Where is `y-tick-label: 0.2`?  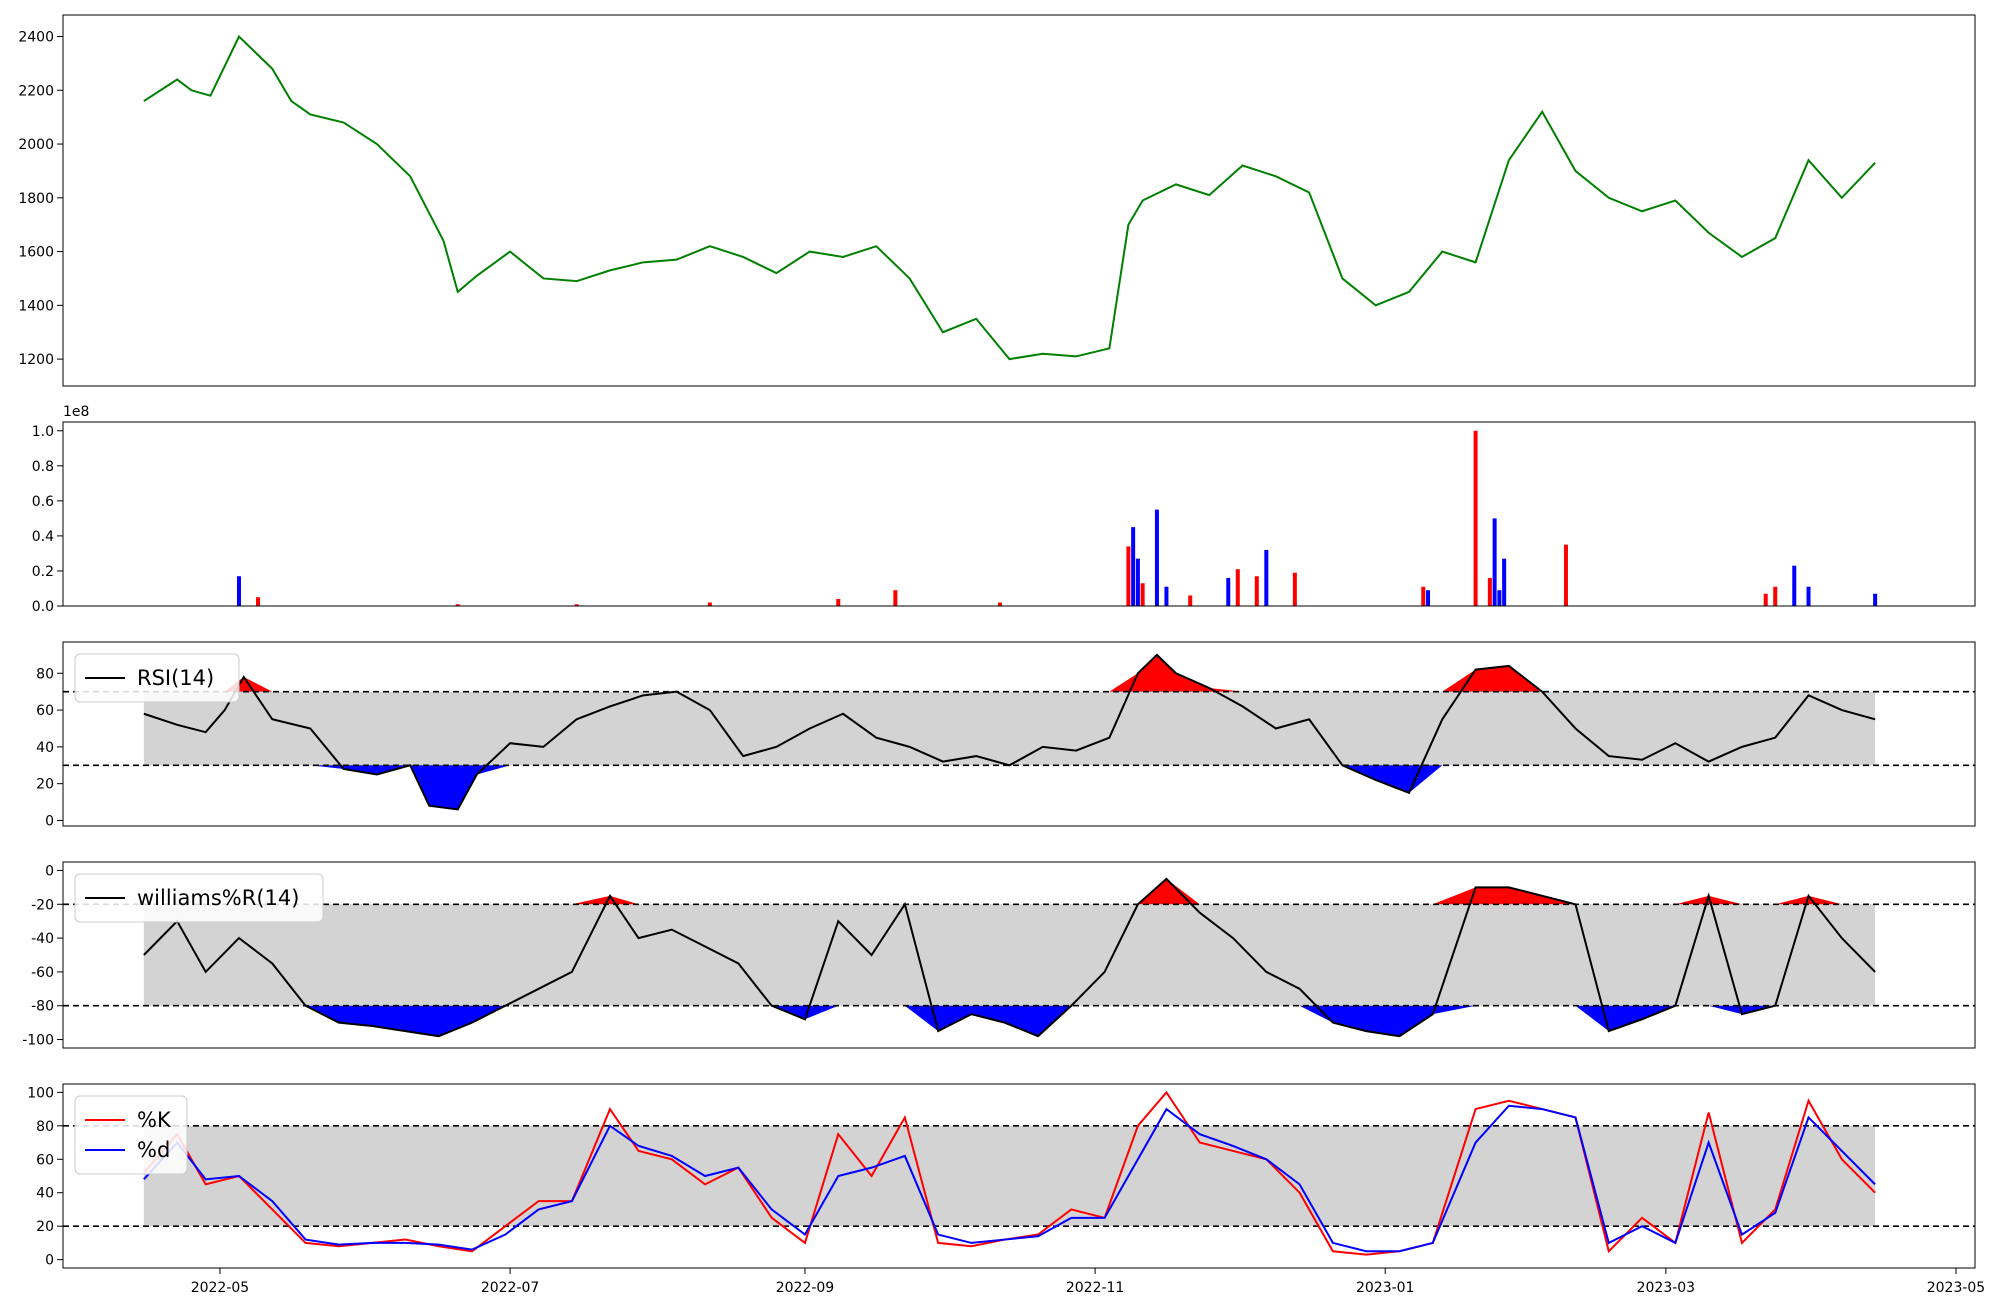 y-tick-label: 0.2 is located at coordinates (43, 572).